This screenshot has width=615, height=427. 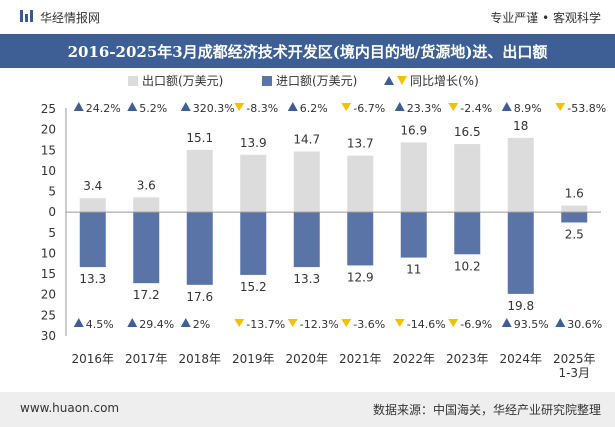 I want to click on export-value-label: 15.1, so click(x=199, y=138).